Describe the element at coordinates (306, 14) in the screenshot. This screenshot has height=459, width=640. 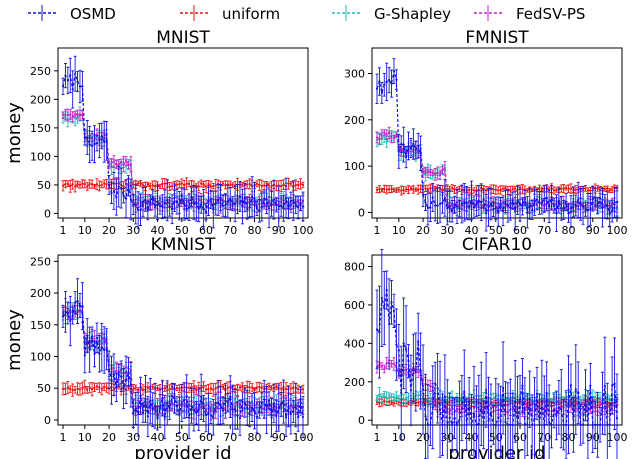
I see `legend: OSMD uniform G-Shapley FedSV-PS` at that location.